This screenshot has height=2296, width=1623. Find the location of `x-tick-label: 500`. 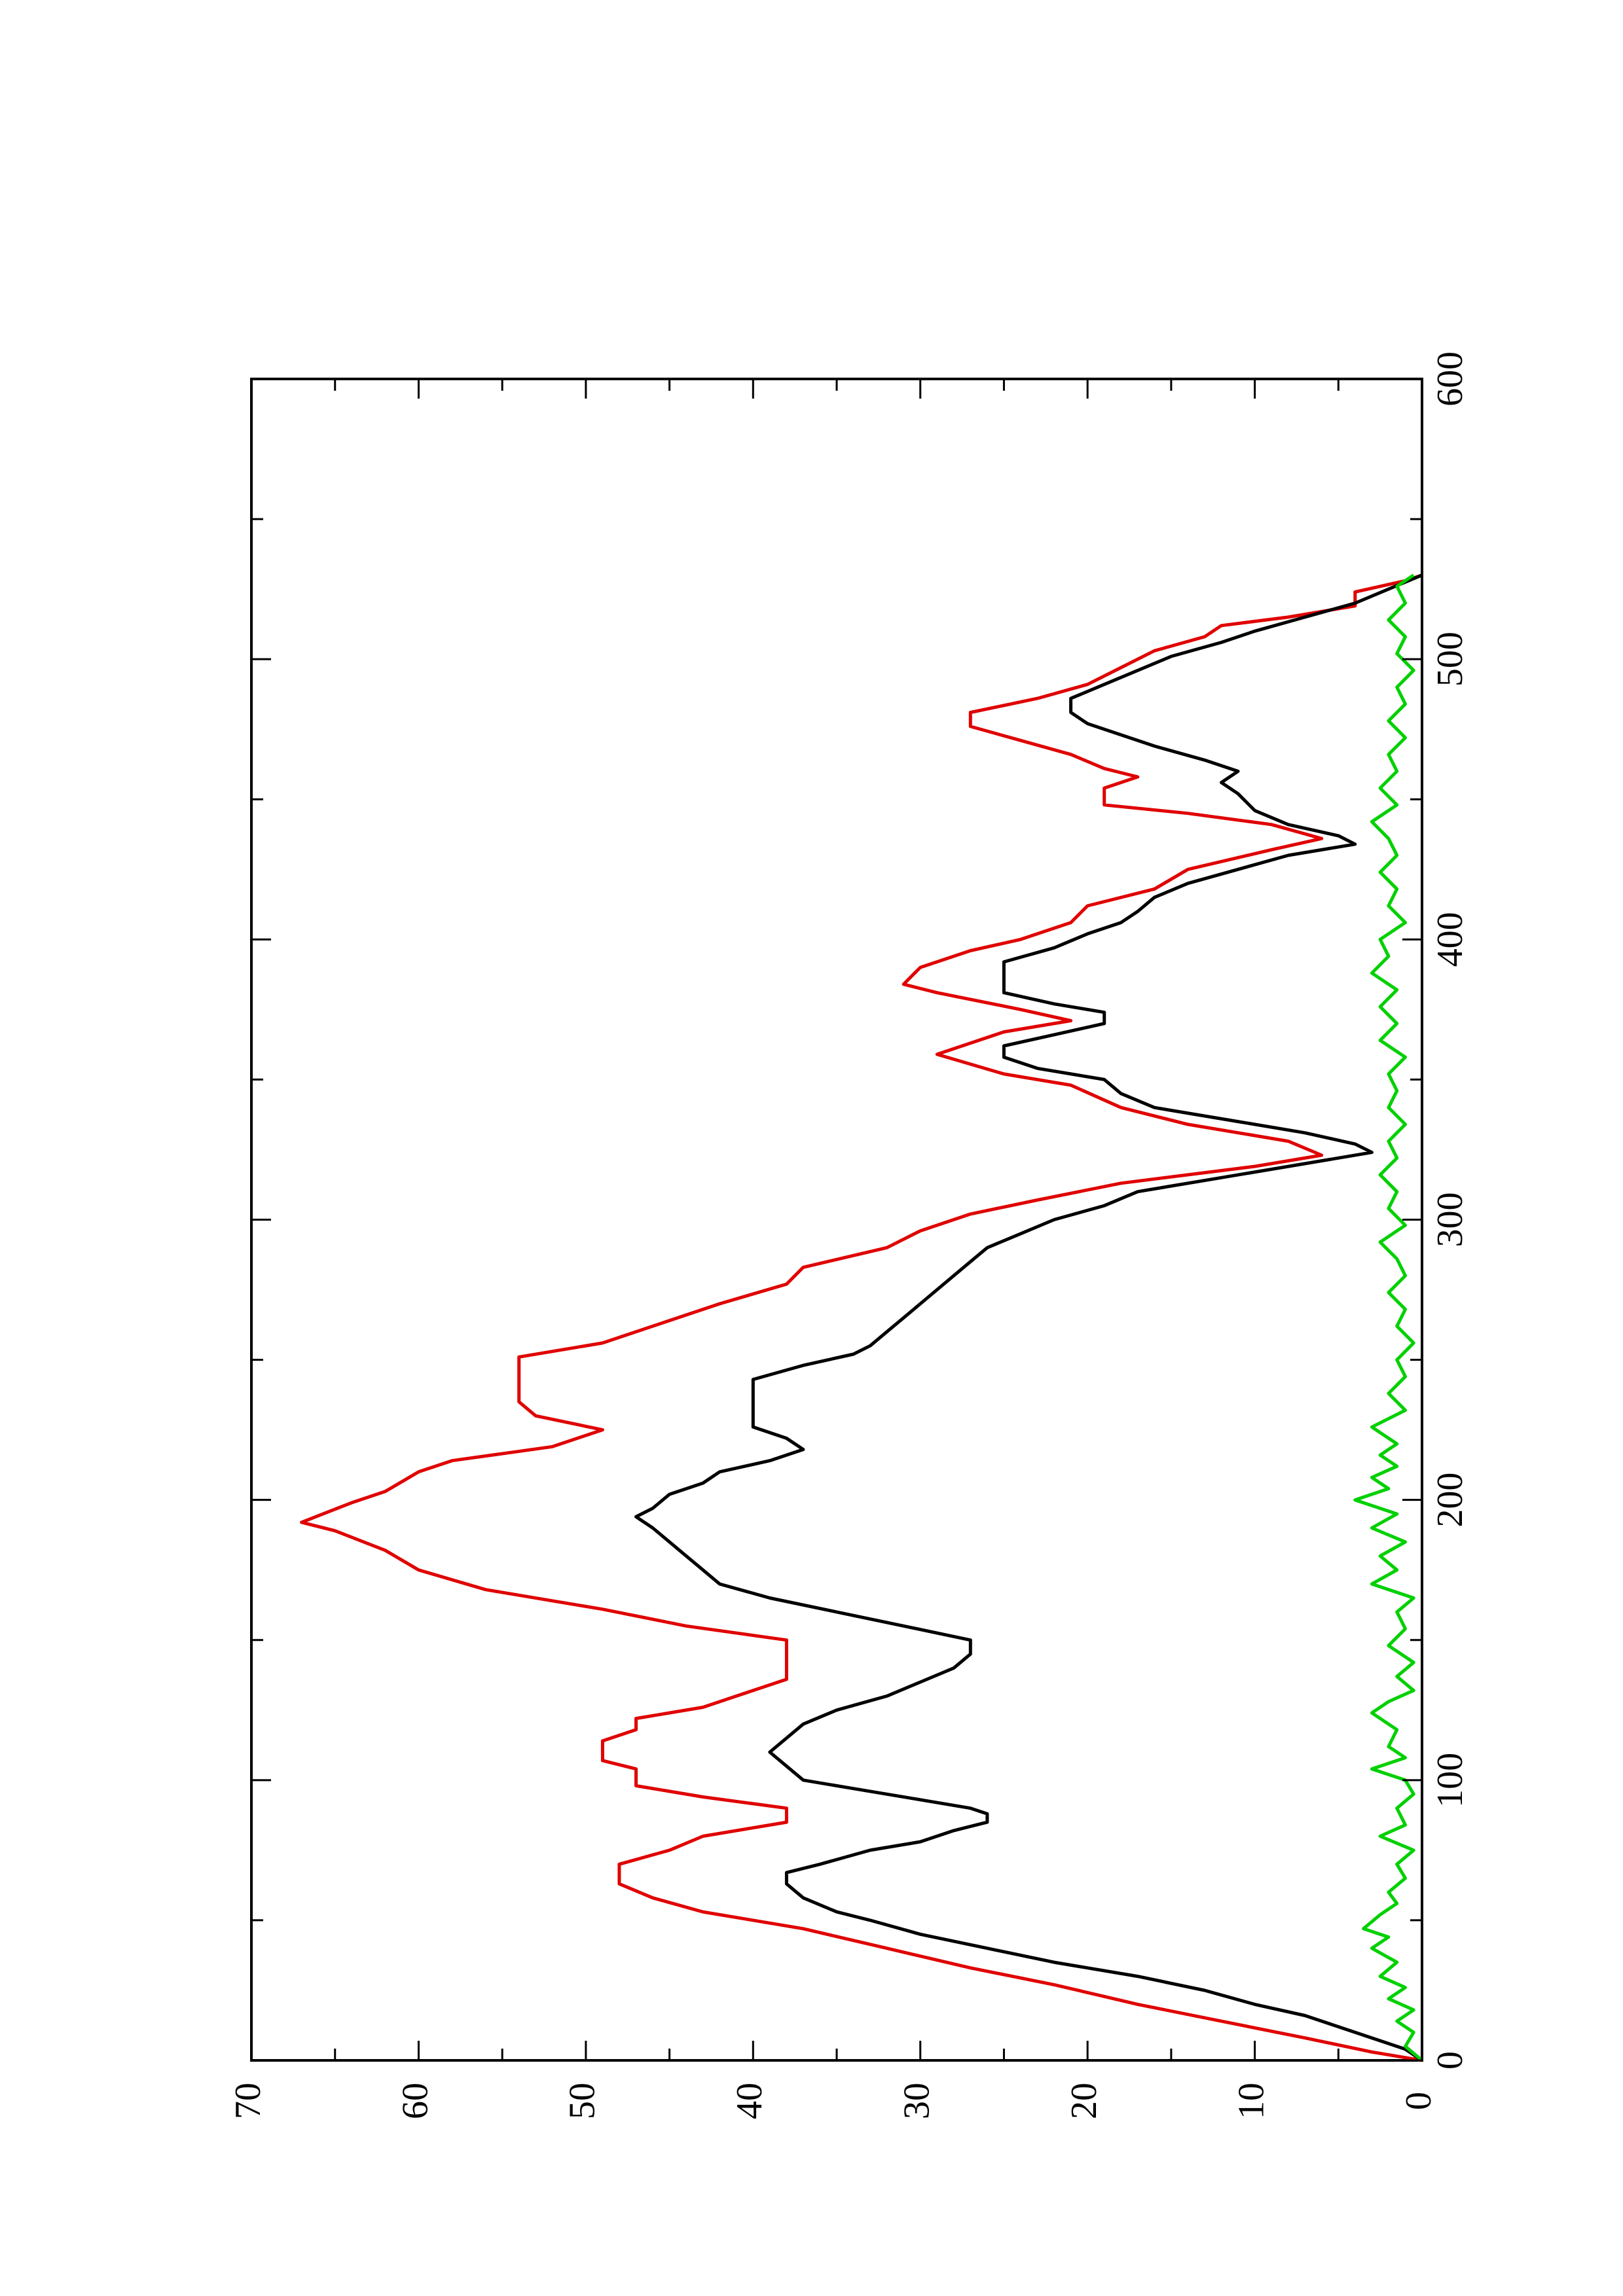

x-tick-label: 500 is located at coordinates (1450, 659).